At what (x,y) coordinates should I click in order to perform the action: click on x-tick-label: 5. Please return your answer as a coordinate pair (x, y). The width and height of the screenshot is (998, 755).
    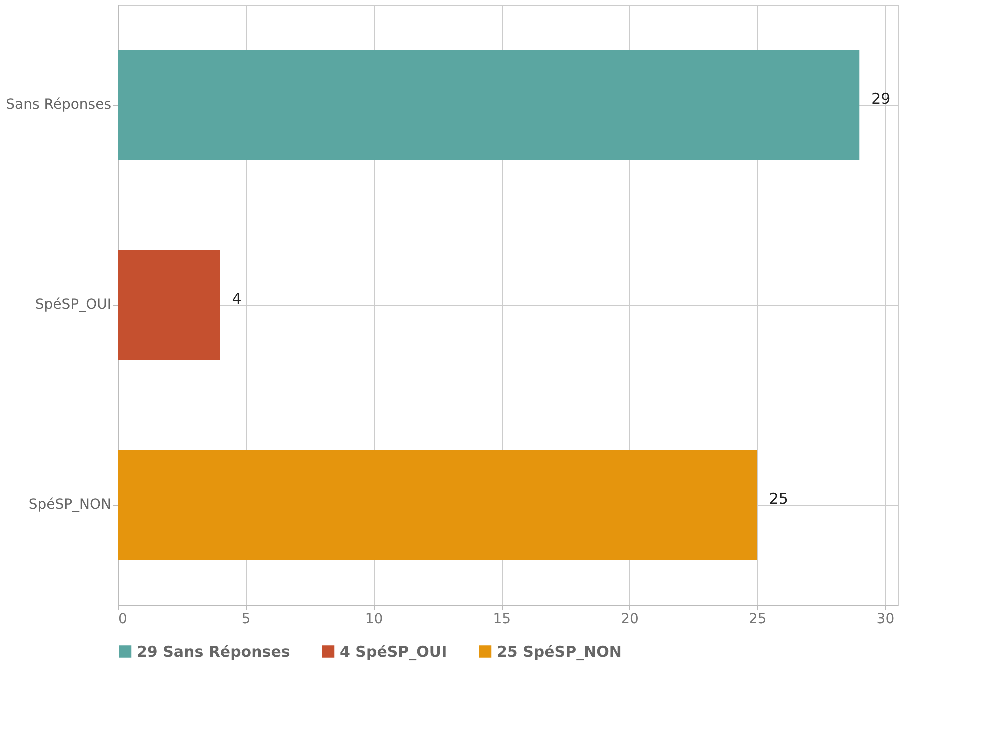
    Looking at the image, I should click on (246, 620).